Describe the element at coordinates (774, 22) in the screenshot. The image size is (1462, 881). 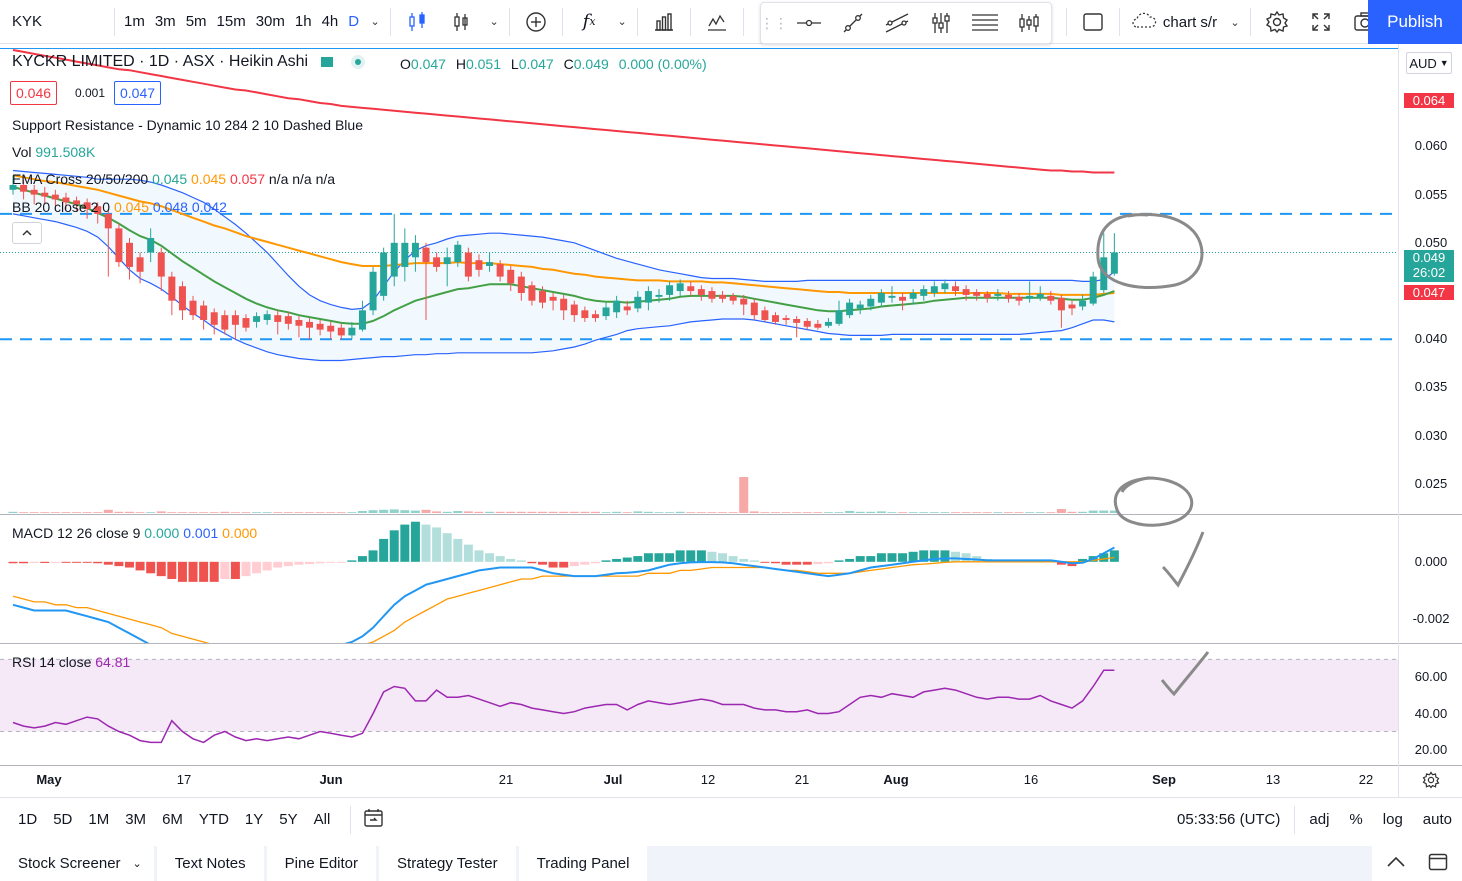
I see `drag-handle-icon: ⋮⋮` at that location.